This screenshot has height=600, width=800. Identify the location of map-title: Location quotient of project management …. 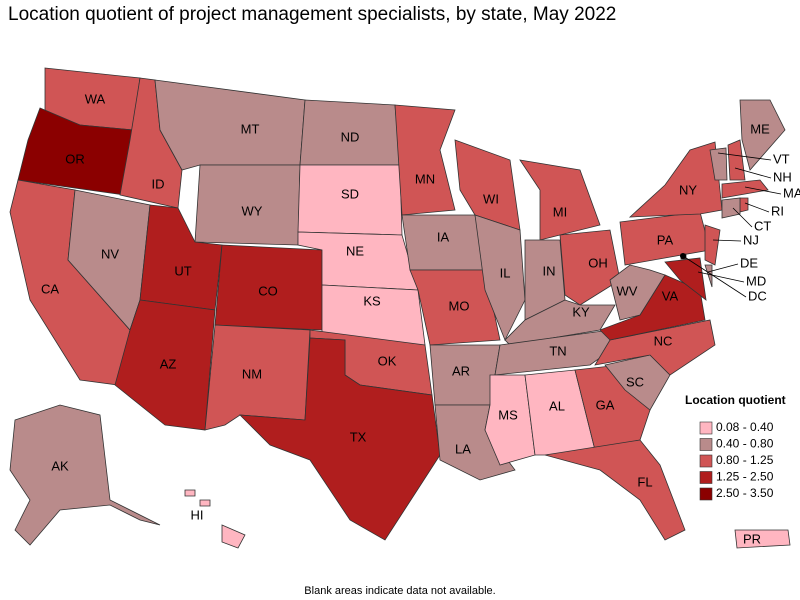
(312, 14).